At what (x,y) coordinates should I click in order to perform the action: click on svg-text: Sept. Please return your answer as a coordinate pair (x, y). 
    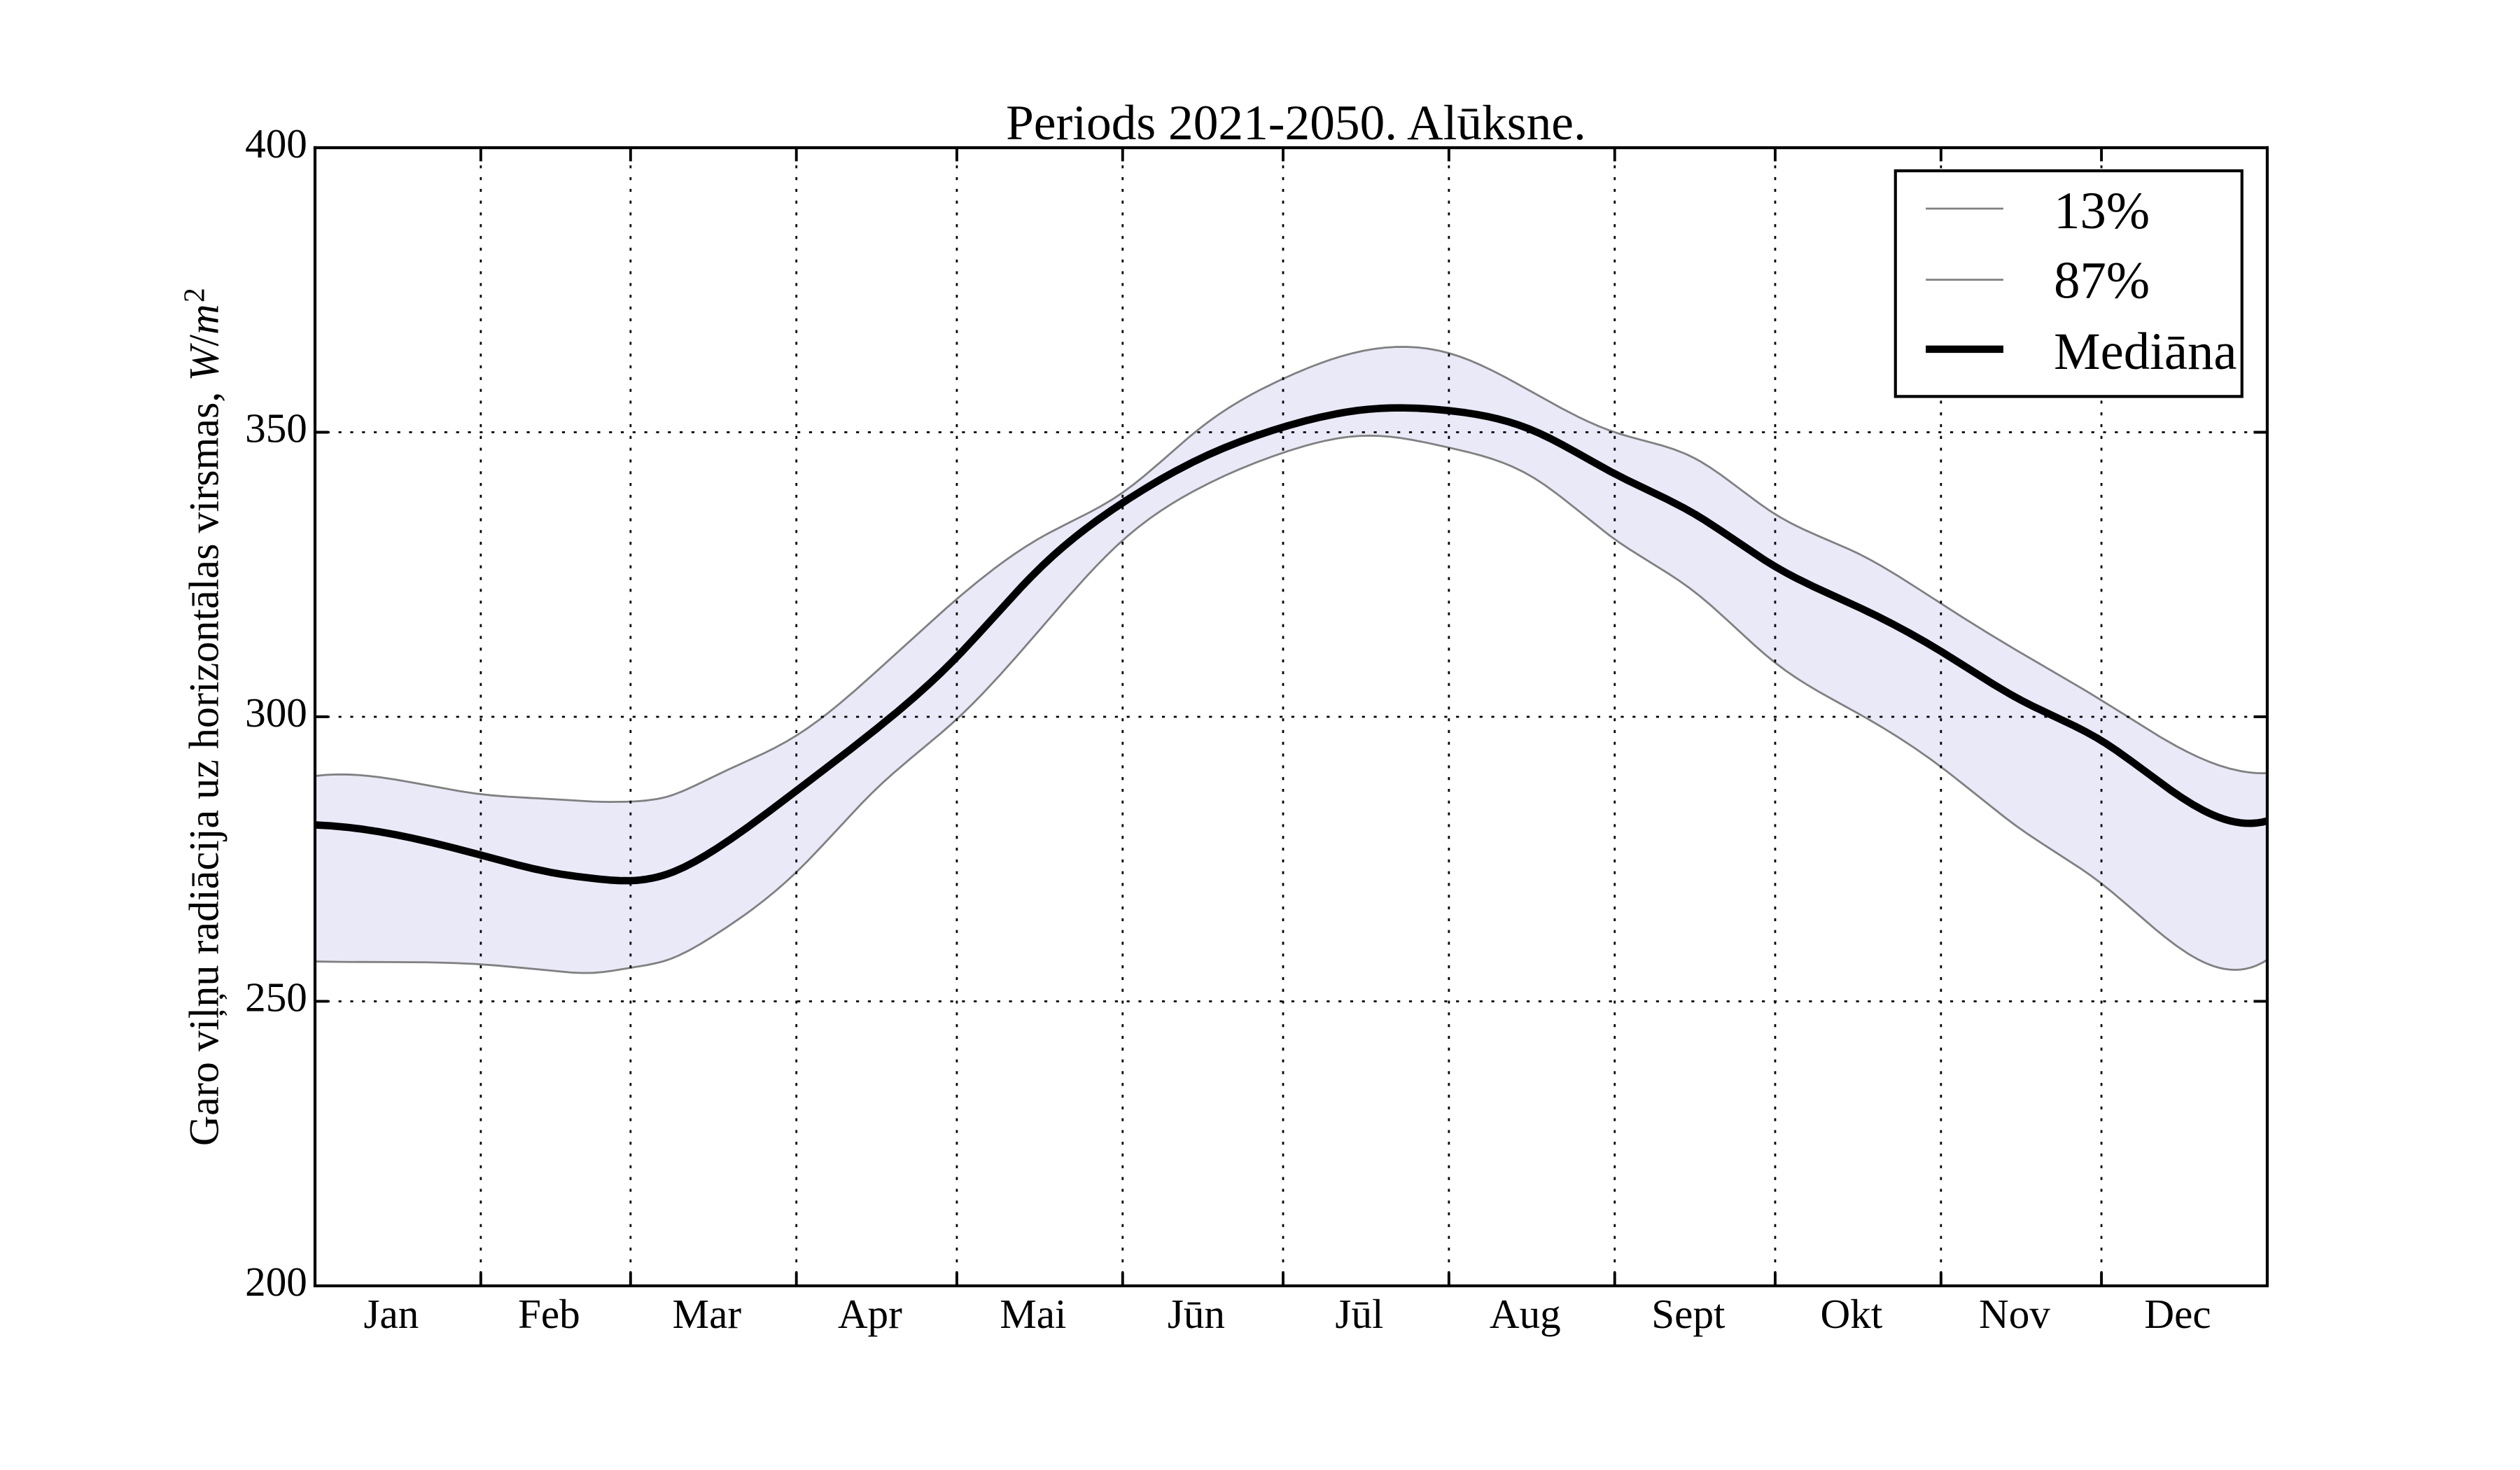
    Looking at the image, I should click on (1688, 1314).